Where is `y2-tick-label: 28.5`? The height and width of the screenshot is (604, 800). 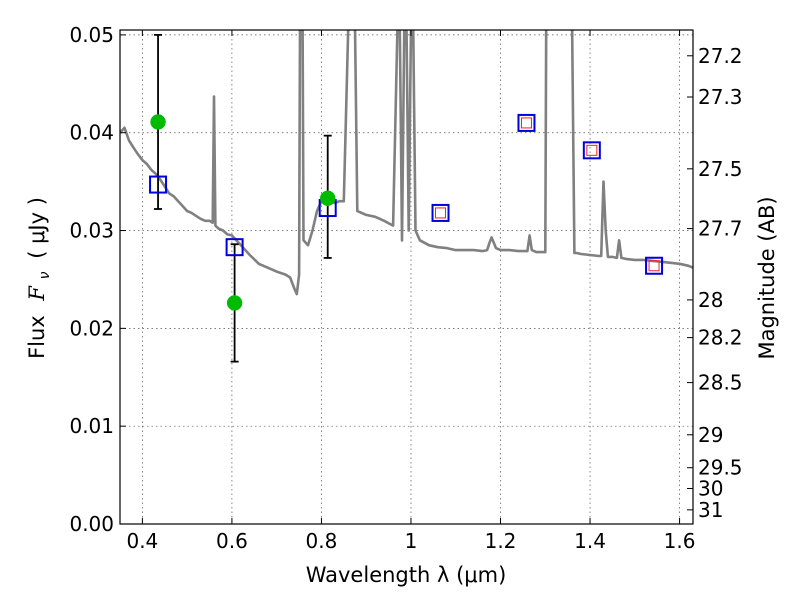 y2-tick-label: 28.5 is located at coordinates (720, 383).